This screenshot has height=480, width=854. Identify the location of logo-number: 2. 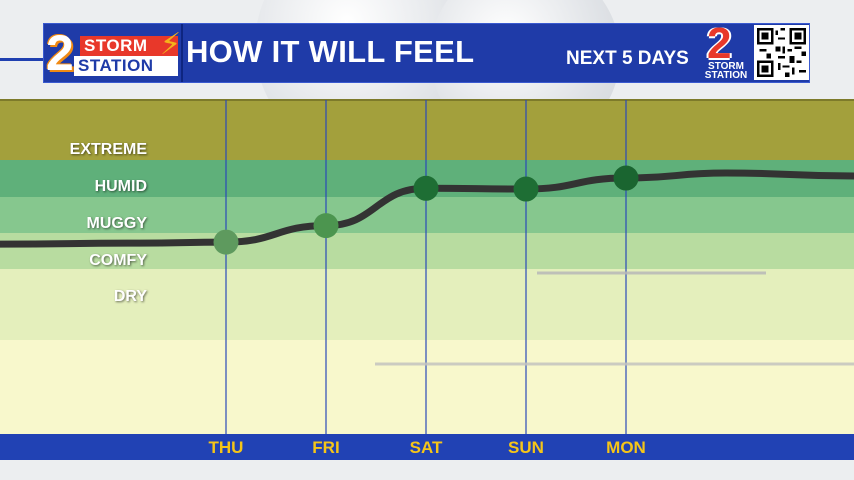
(60, 53).